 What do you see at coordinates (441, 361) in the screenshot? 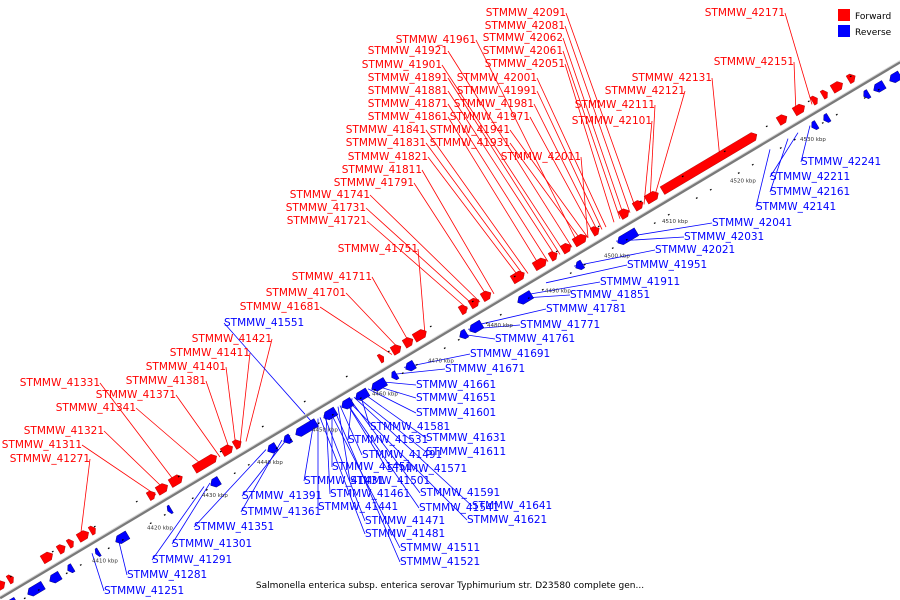
I see `scale-tick-label: 4470 kbp` at bounding box center [441, 361].